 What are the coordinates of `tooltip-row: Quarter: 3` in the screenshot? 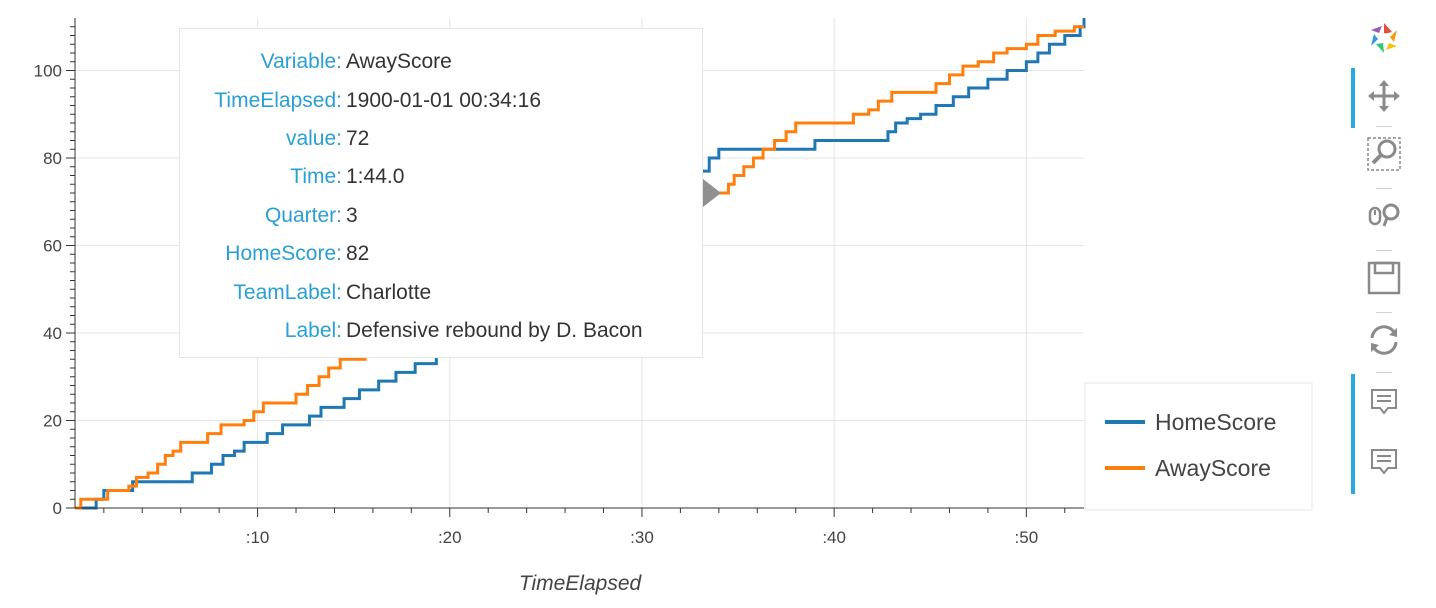 It's located at (441, 216).